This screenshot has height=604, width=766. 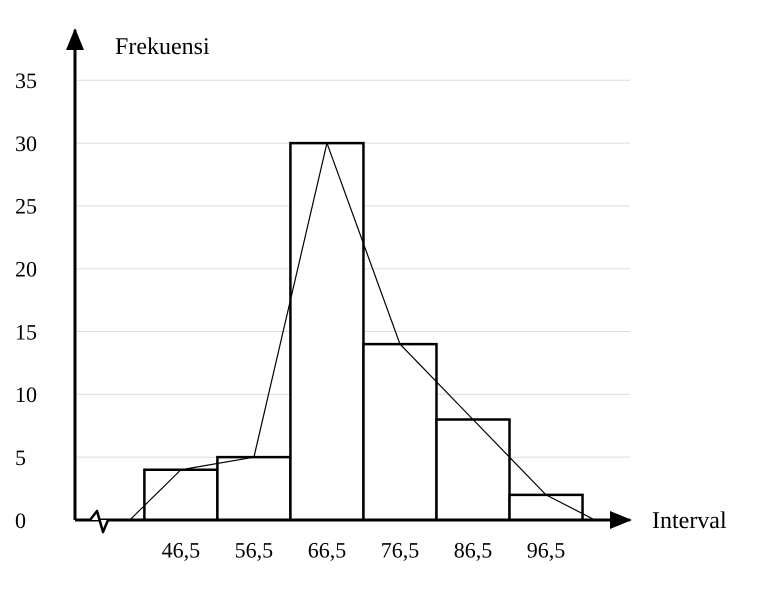 I want to click on y-tick-label: 30, so click(x=26, y=143).